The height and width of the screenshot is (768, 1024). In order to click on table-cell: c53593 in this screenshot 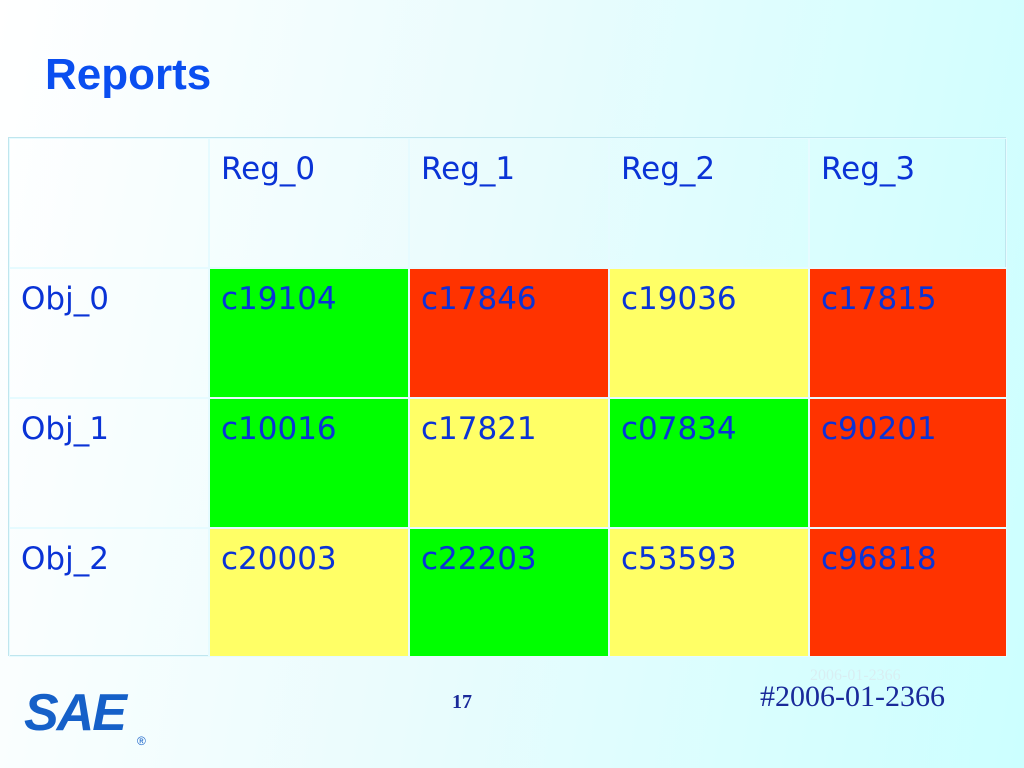, I will do `click(709, 592)`.